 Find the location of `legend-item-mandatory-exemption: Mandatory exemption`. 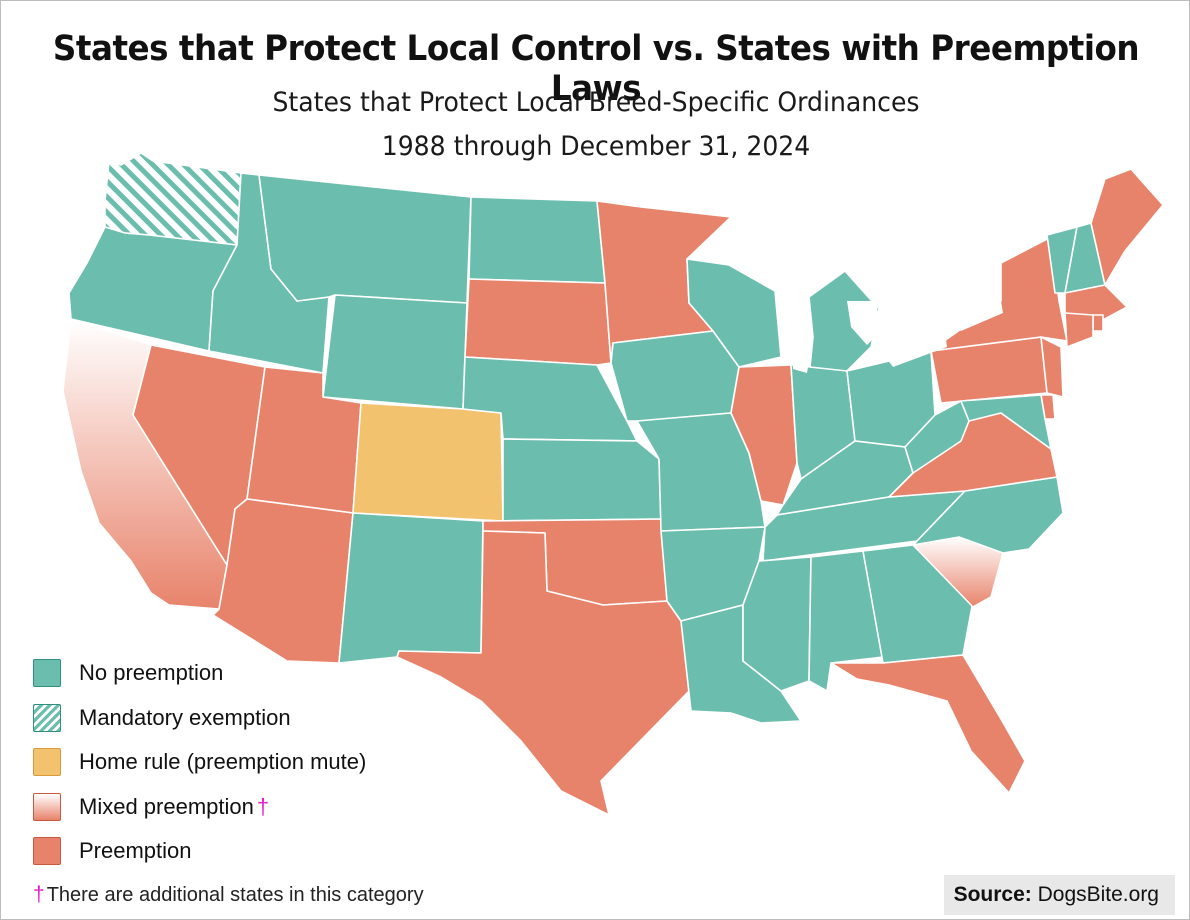

legend-item-mandatory-exemption: Mandatory exemption is located at coordinates (199, 718).